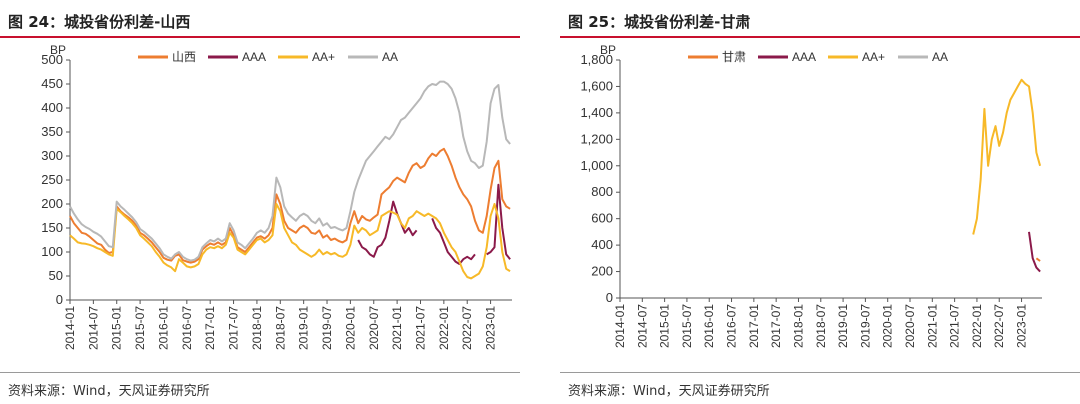 This screenshot has height=404, width=1080. What do you see at coordinates (596, 59) in the screenshot?
I see `y-tick-label: 1,800` at bounding box center [596, 59].